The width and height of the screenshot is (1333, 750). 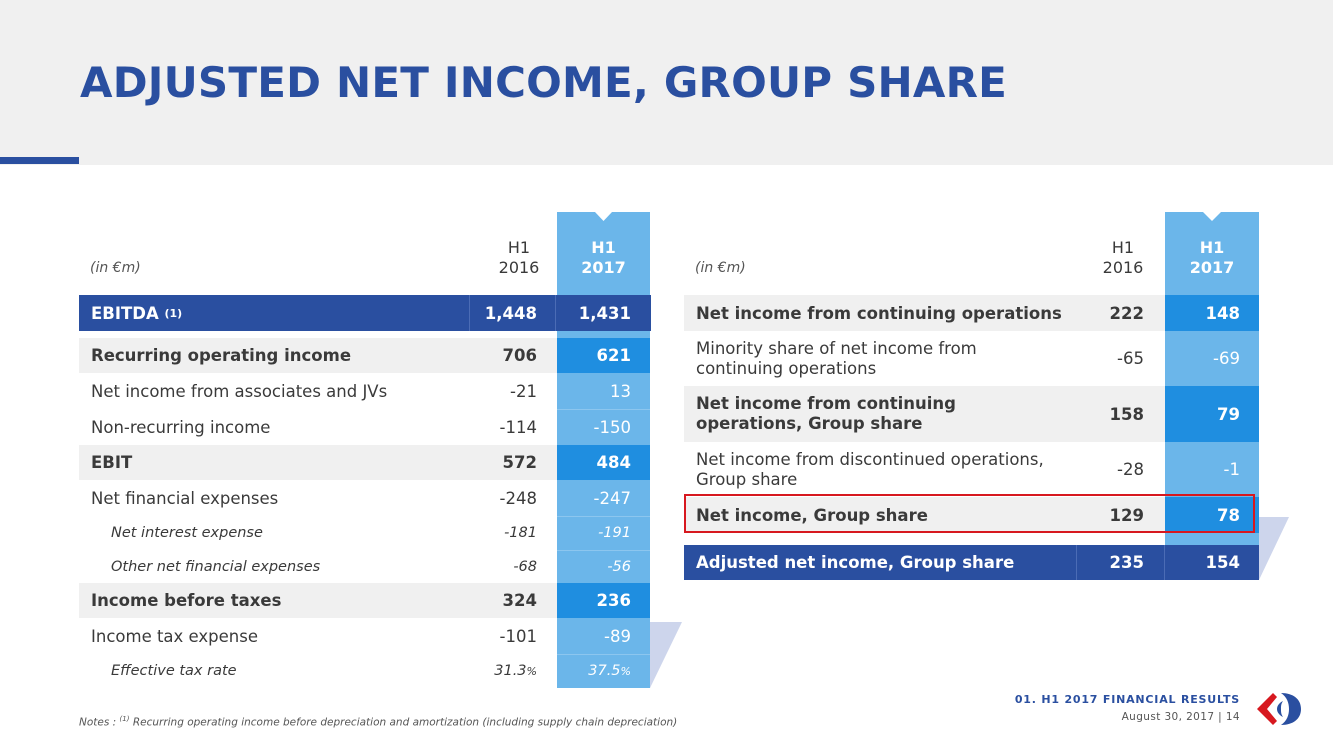 What do you see at coordinates (186, 600) in the screenshot?
I see `row-label: Income before taxes` at bounding box center [186, 600].